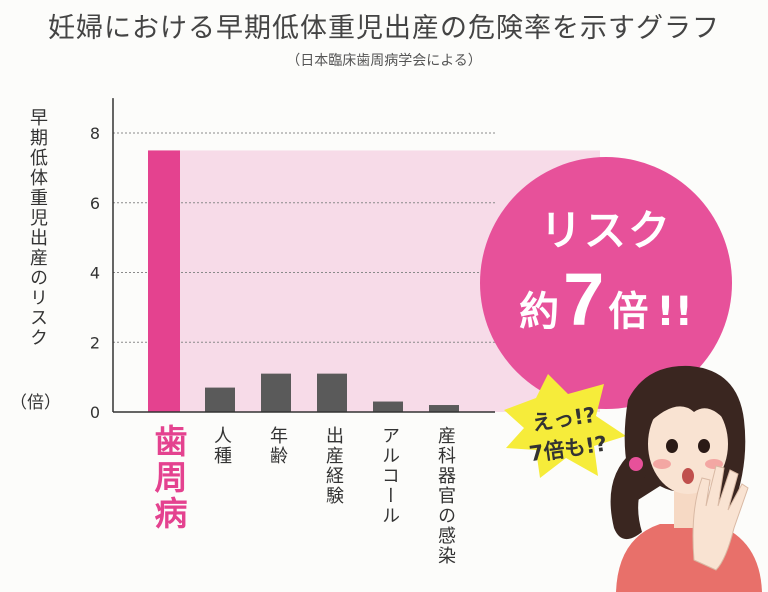 The image size is (768, 592). I want to click on y-tick-label: 0, so click(95, 412).